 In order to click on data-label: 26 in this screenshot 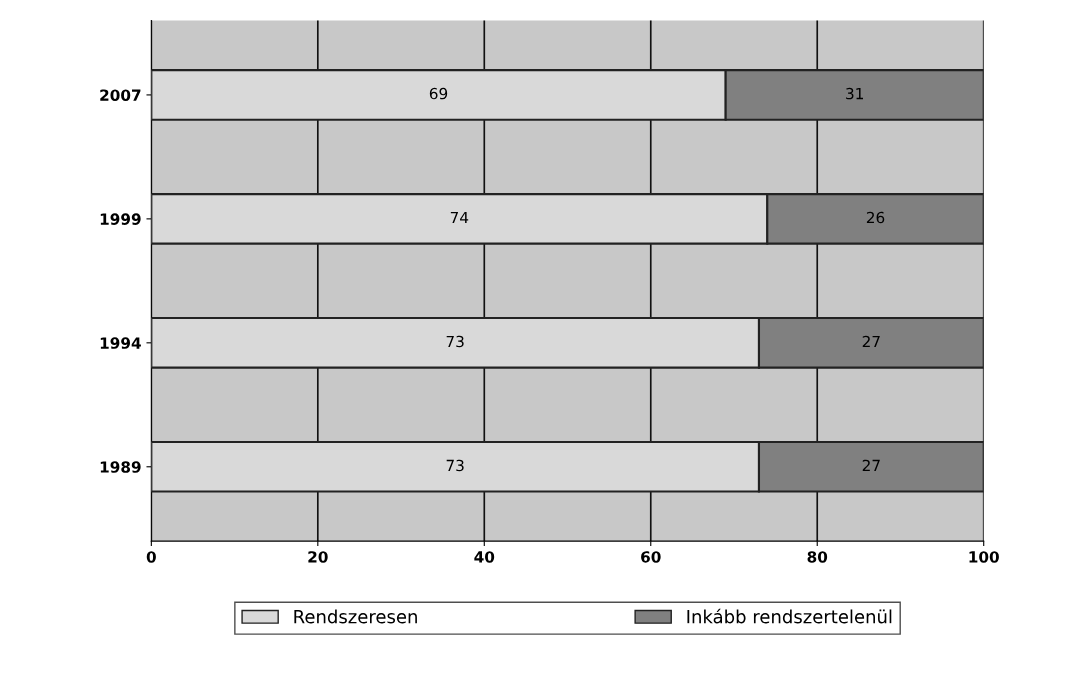, I will do `click(875, 217)`.